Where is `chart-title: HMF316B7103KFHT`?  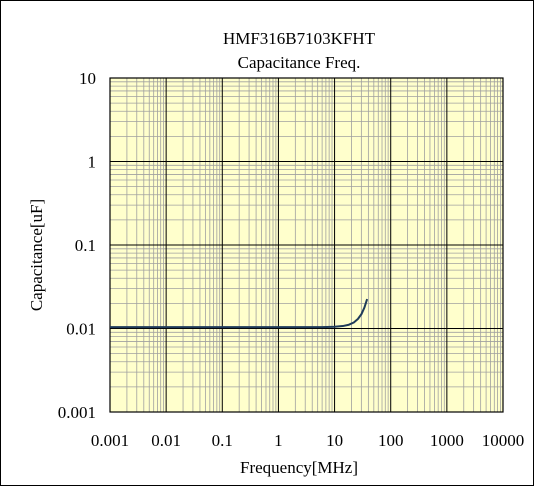 chart-title: HMF316B7103KFHT is located at coordinates (299, 38).